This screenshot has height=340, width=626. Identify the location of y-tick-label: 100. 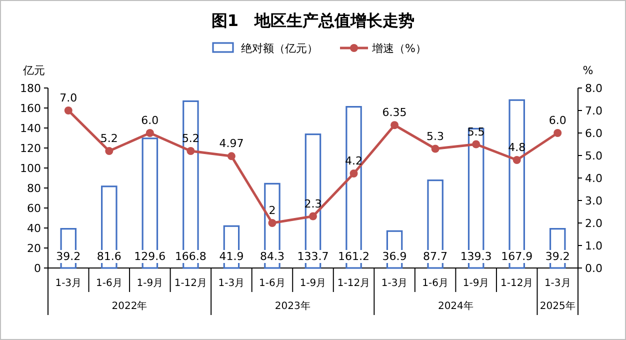
(30, 168).